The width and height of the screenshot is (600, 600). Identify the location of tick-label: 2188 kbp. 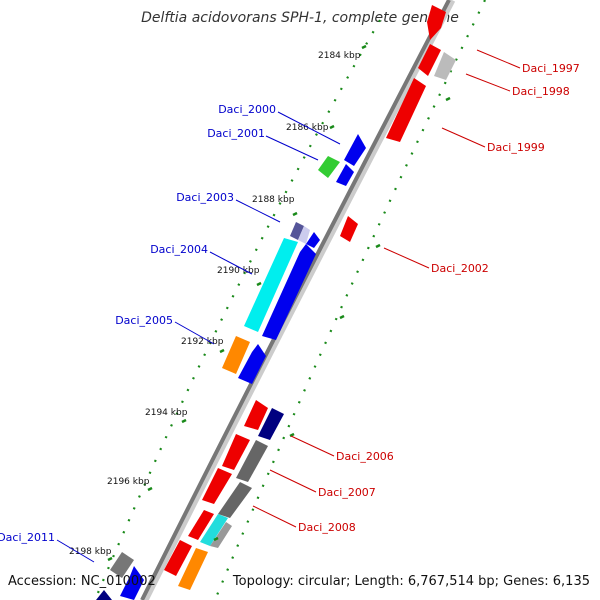
(273, 200).